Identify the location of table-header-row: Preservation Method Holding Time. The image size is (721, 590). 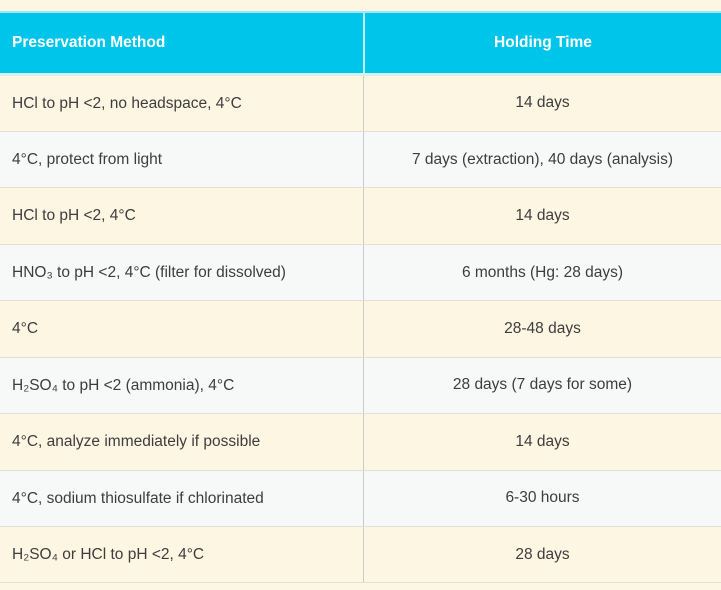
(360, 43).